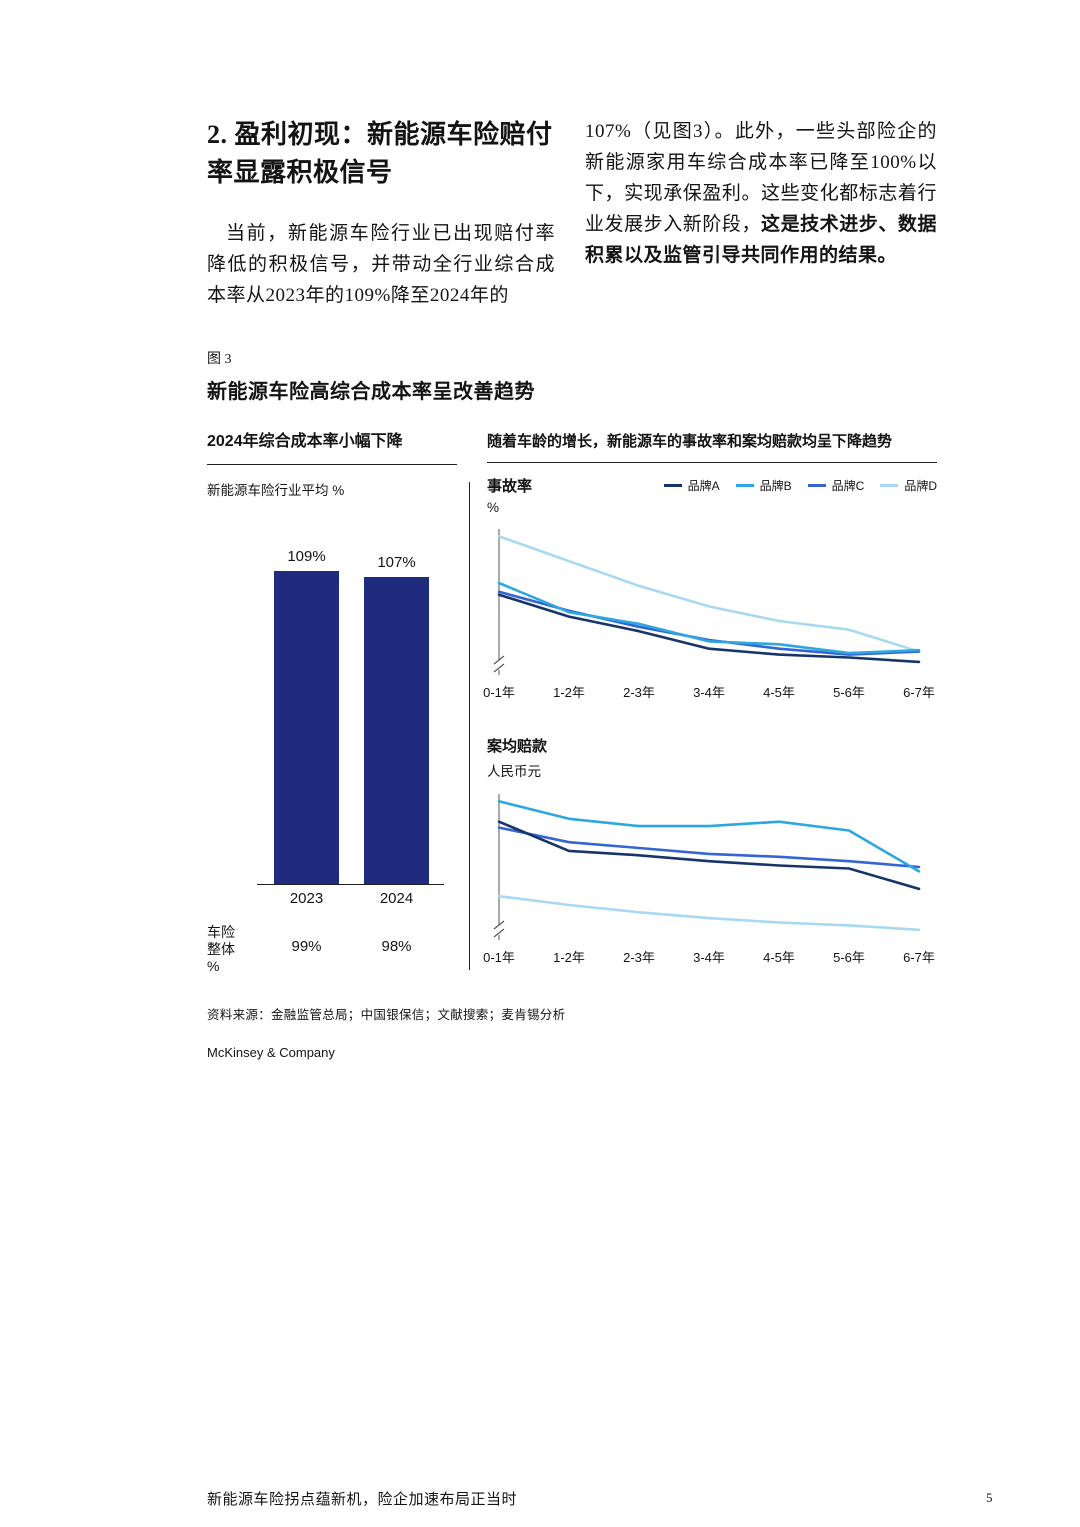  What do you see at coordinates (775, 486) in the screenshot?
I see `legend-label: 品牌B` at bounding box center [775, 486].